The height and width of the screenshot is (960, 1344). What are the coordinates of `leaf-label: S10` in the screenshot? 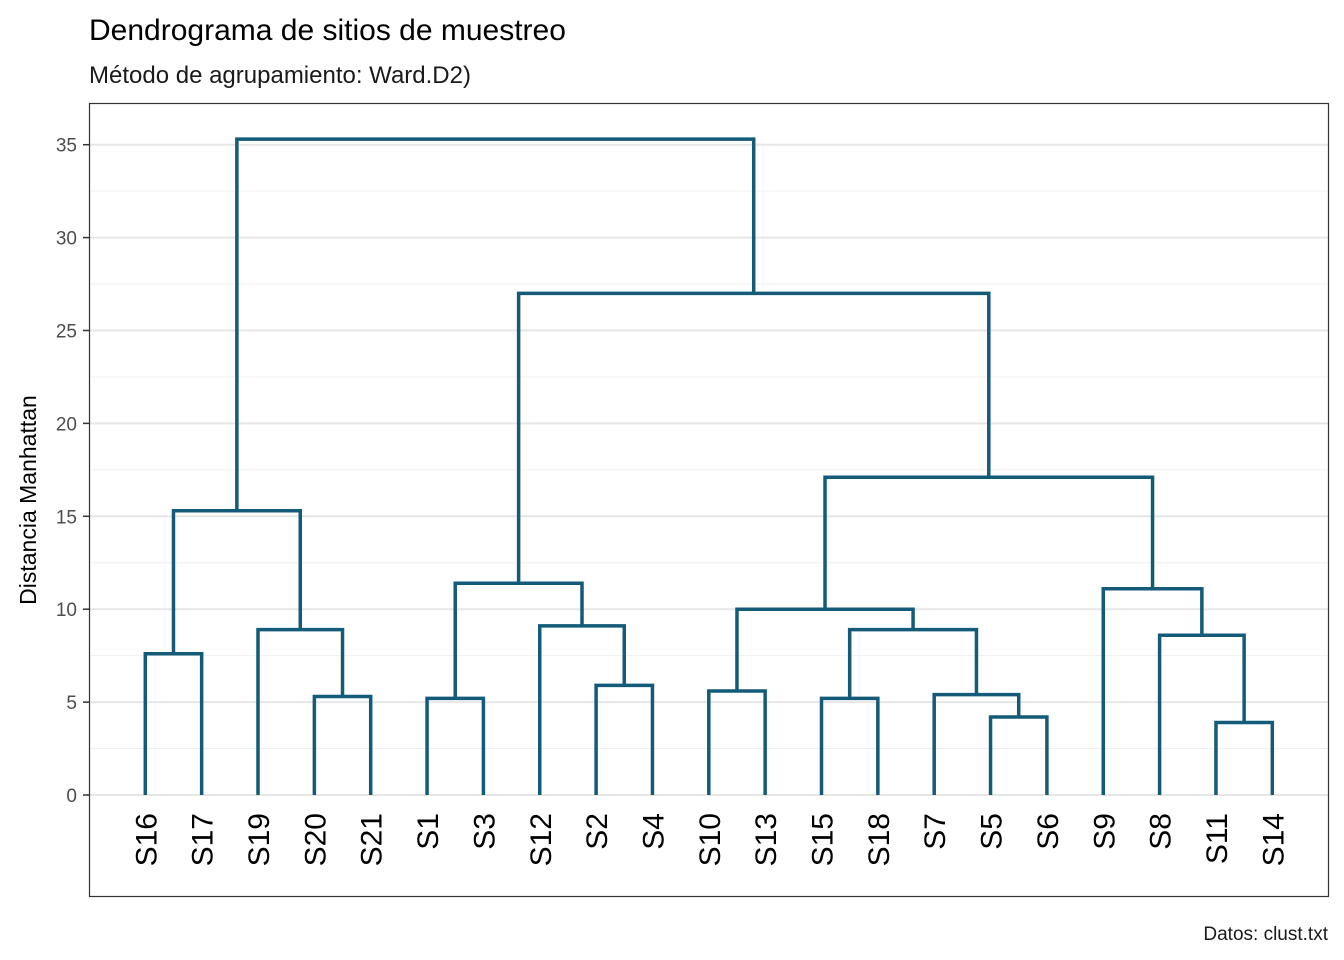 It's located at (710, 839).